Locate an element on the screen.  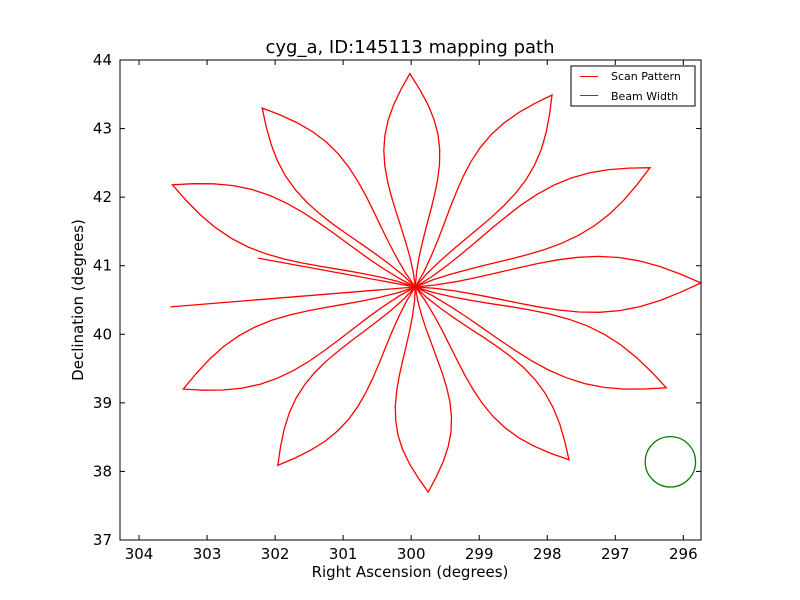
y-tick-label: 41 is located at coordinates (102, 266).